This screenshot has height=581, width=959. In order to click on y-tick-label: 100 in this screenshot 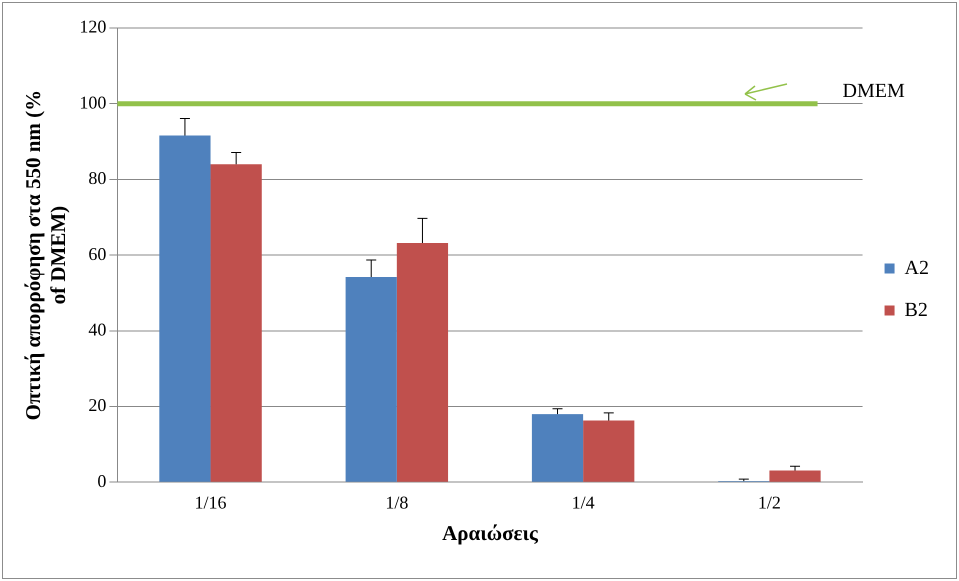, I will do `click(92, 102)`.